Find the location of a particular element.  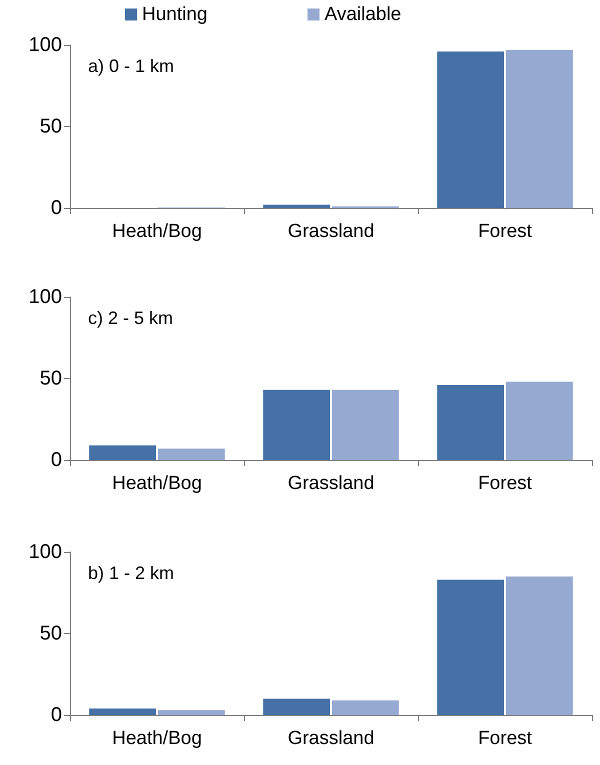

annotation: b) 1 - 2 km is located at coordinates (131, 573).